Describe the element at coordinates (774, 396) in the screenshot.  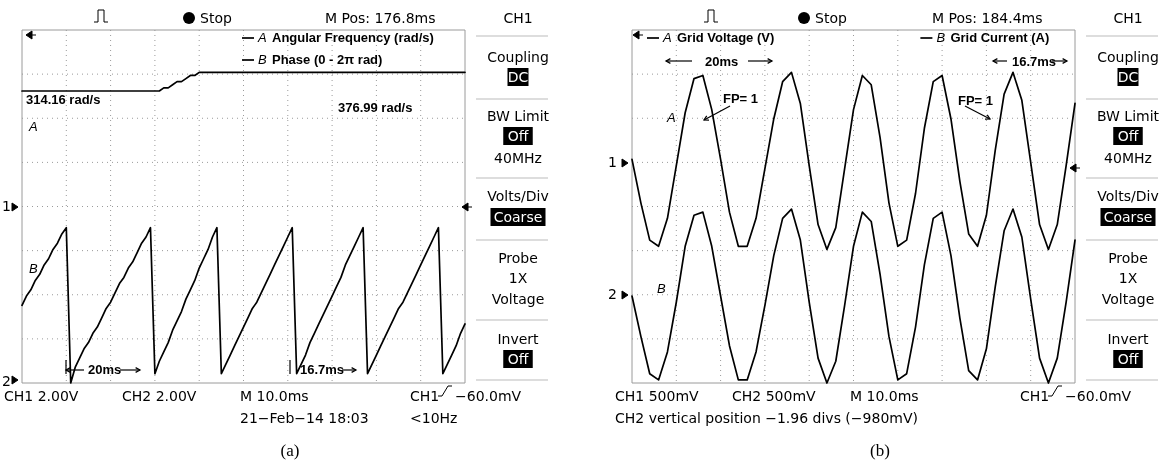
I see `text: CH2 500mV` at that location.